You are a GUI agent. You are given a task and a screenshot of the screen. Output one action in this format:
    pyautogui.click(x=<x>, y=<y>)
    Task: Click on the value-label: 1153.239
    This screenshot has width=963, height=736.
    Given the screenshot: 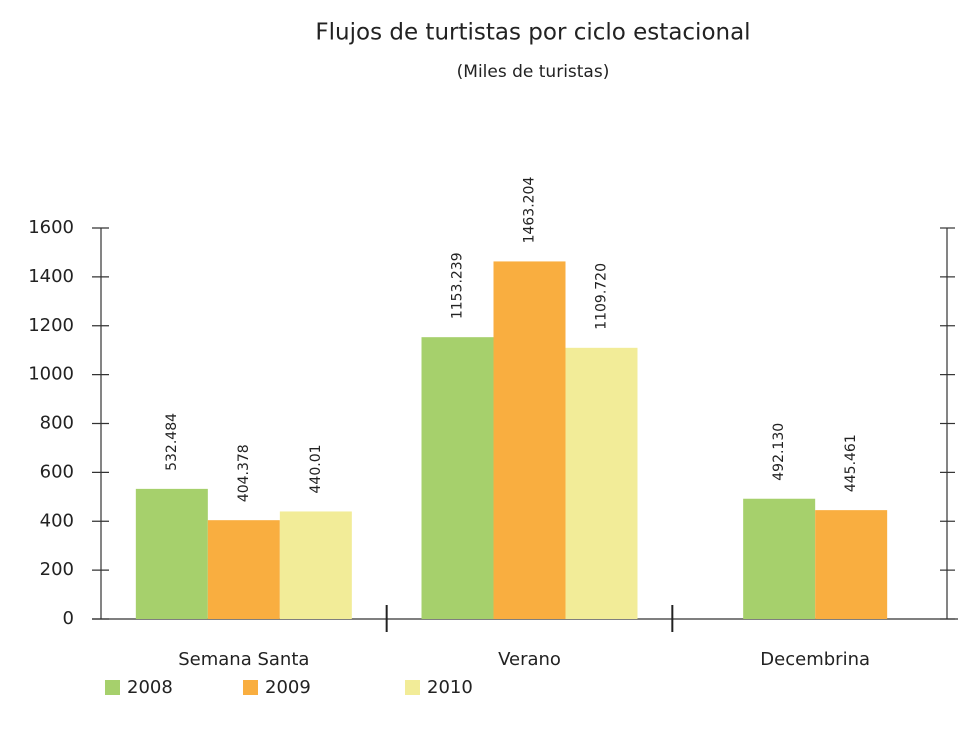 What is the action you would take?
    pyautogui.click(x=458, y=285)
    